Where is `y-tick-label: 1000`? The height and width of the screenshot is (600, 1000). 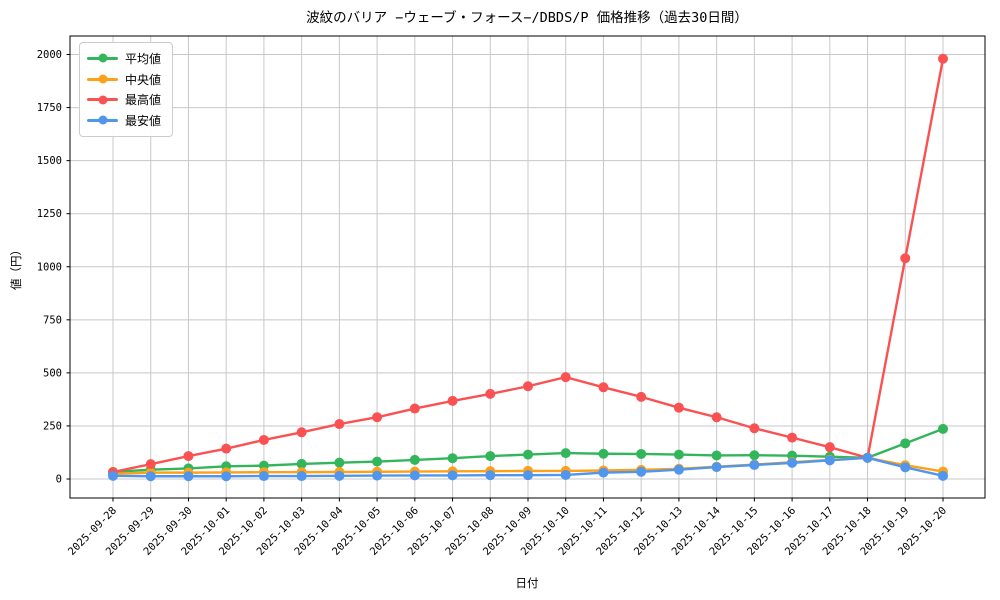
y-tick-label: 1000 is located at coordinates (49, 267).